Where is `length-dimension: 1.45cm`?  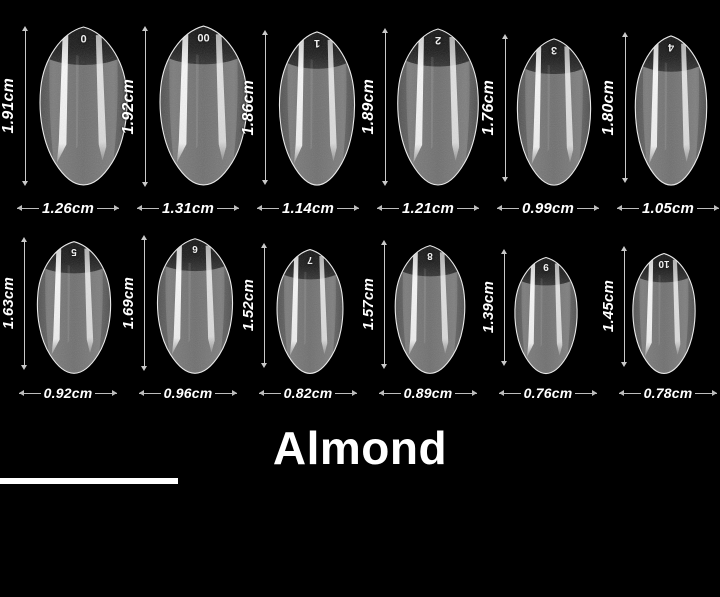 length-dimension: 1.45cm is located at coordinates (614, 306).